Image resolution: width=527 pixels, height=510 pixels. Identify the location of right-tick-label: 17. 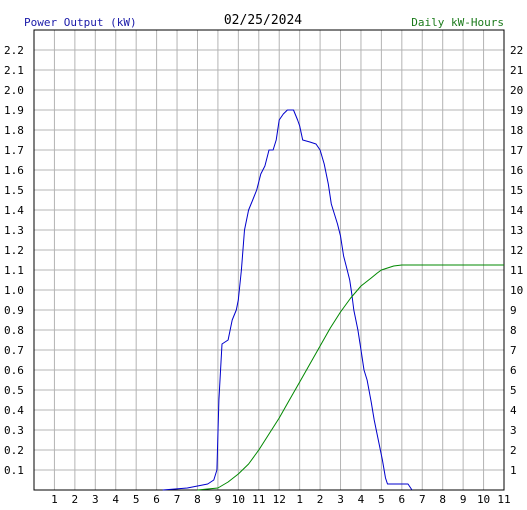
(516, 150).